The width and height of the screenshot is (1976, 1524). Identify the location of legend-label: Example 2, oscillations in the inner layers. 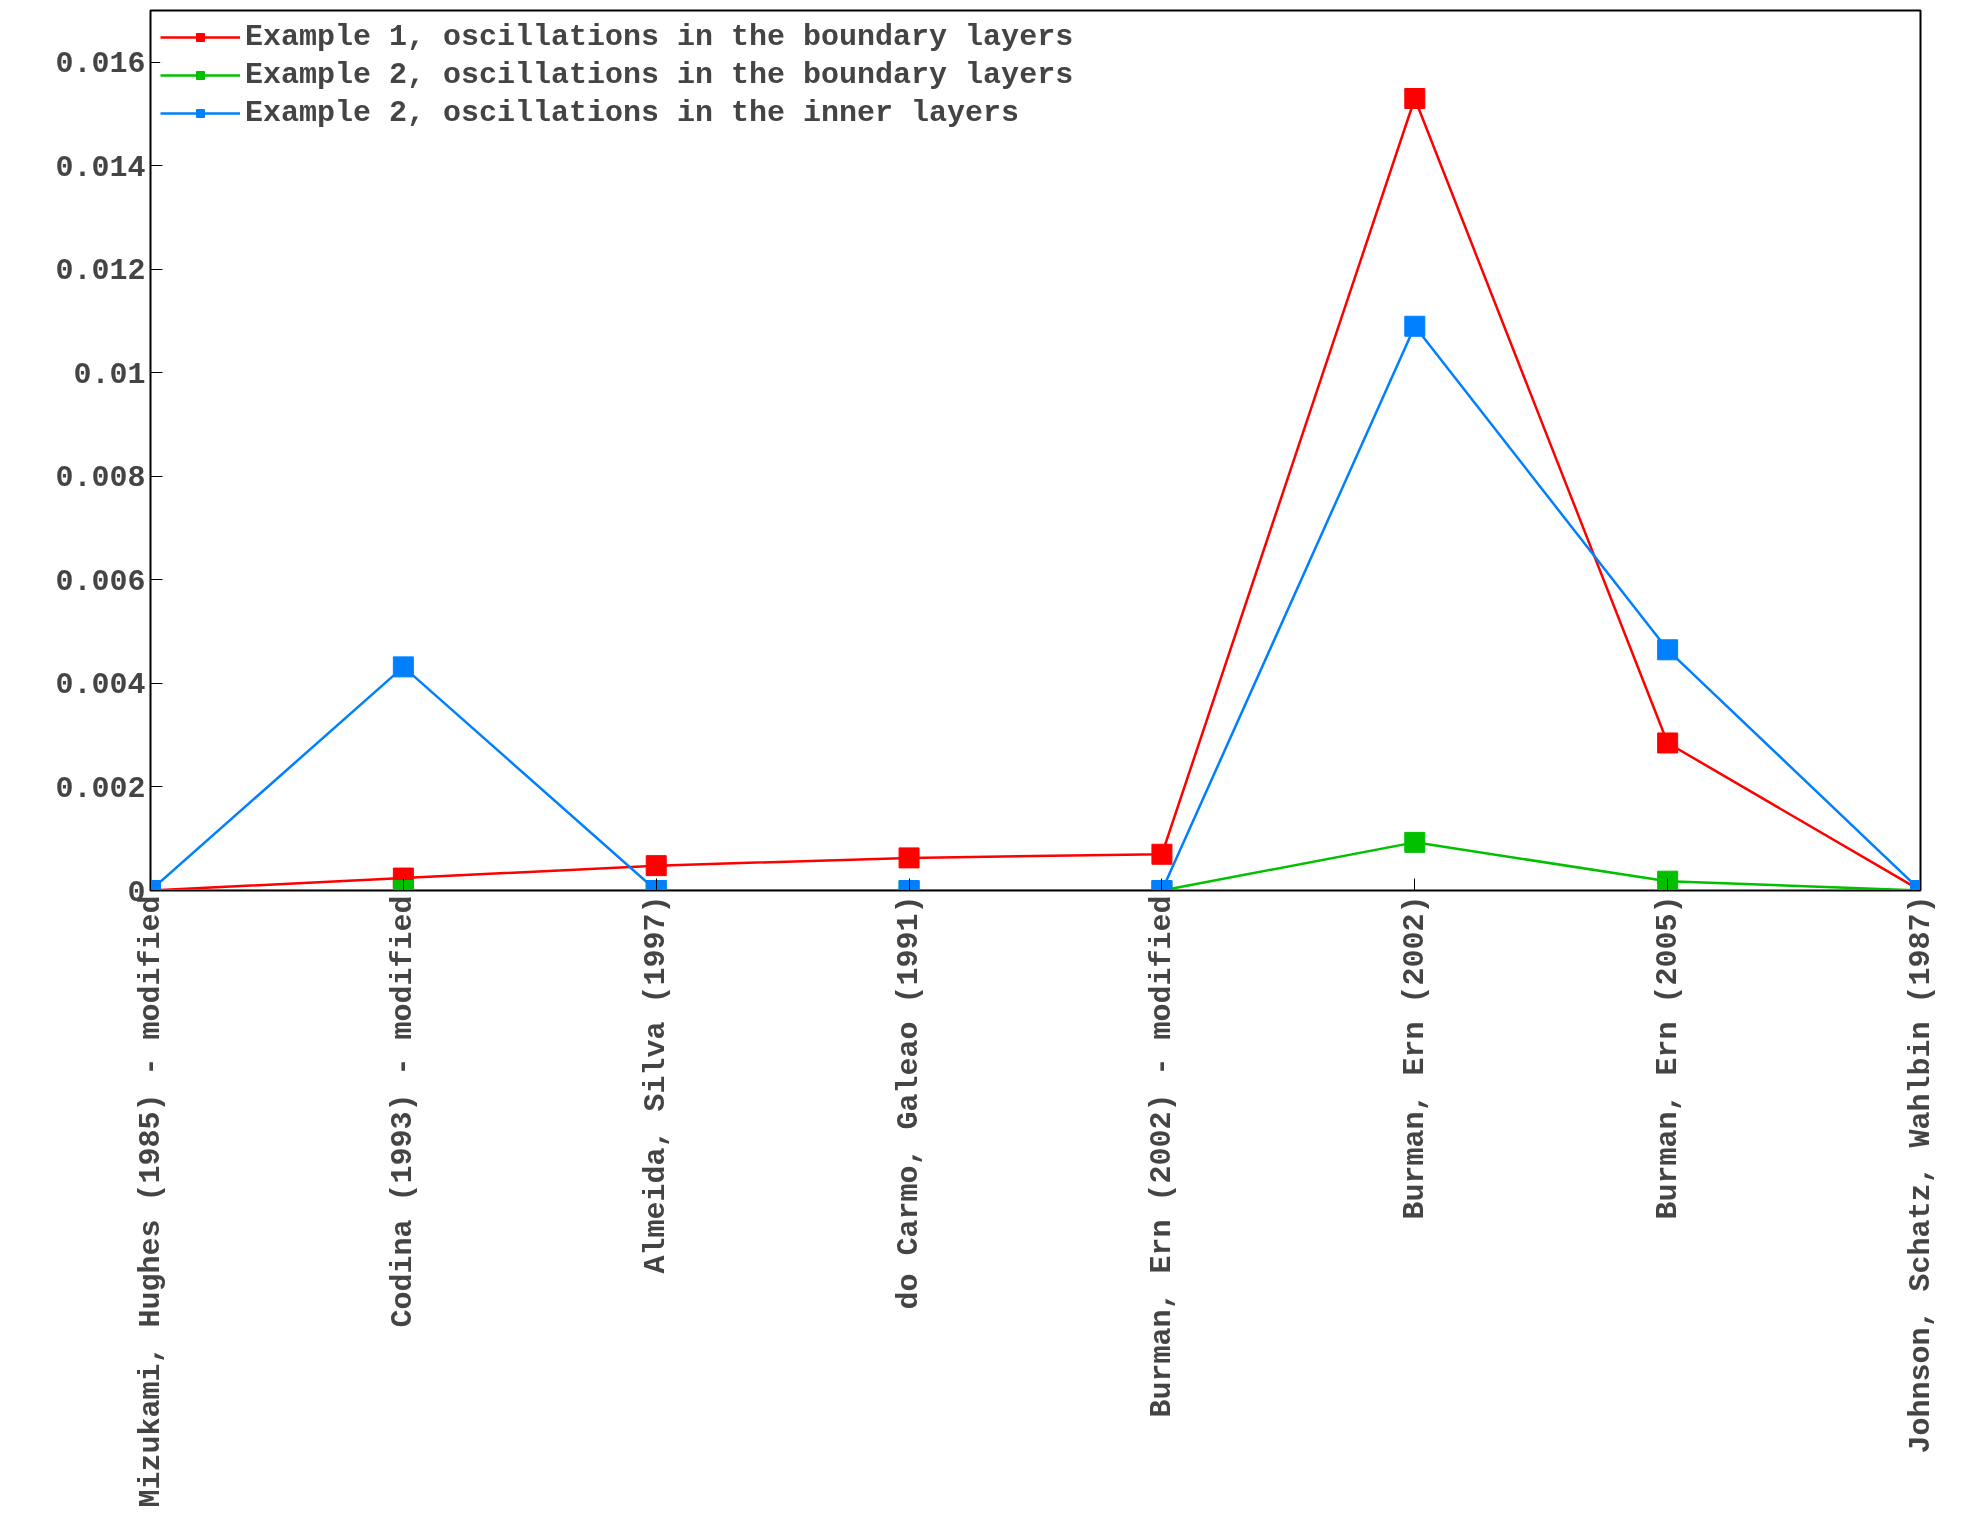
(632, 113).